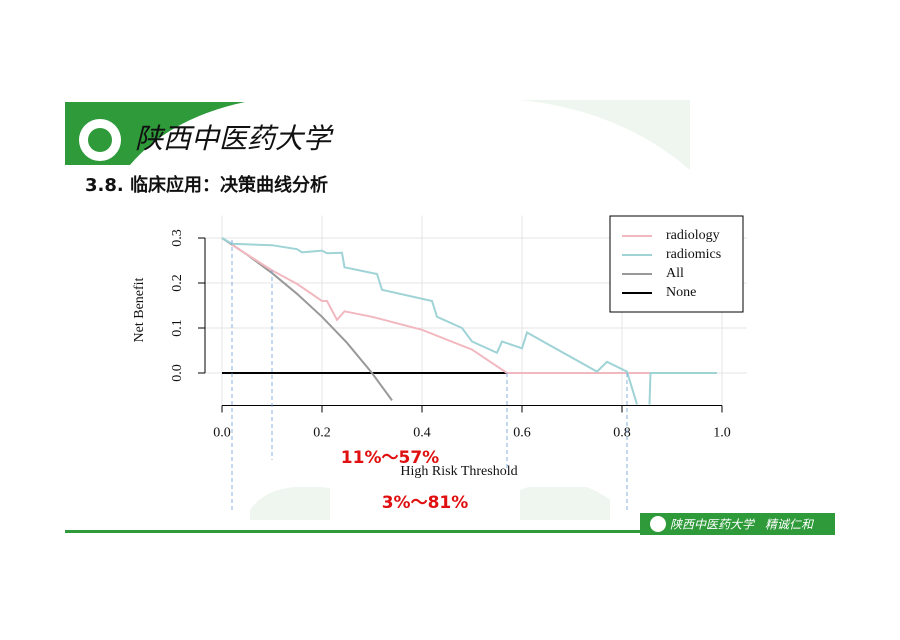  Describe the element at coordinates (177, 328) in the screenshot. I see `y-tick-label: 0.1` at that location.